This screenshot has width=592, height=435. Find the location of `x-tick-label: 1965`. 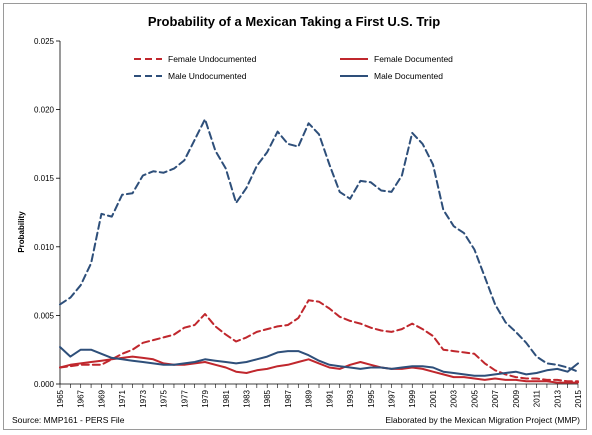

x-tick-label: 1965 is located at coordinates (60, 398).